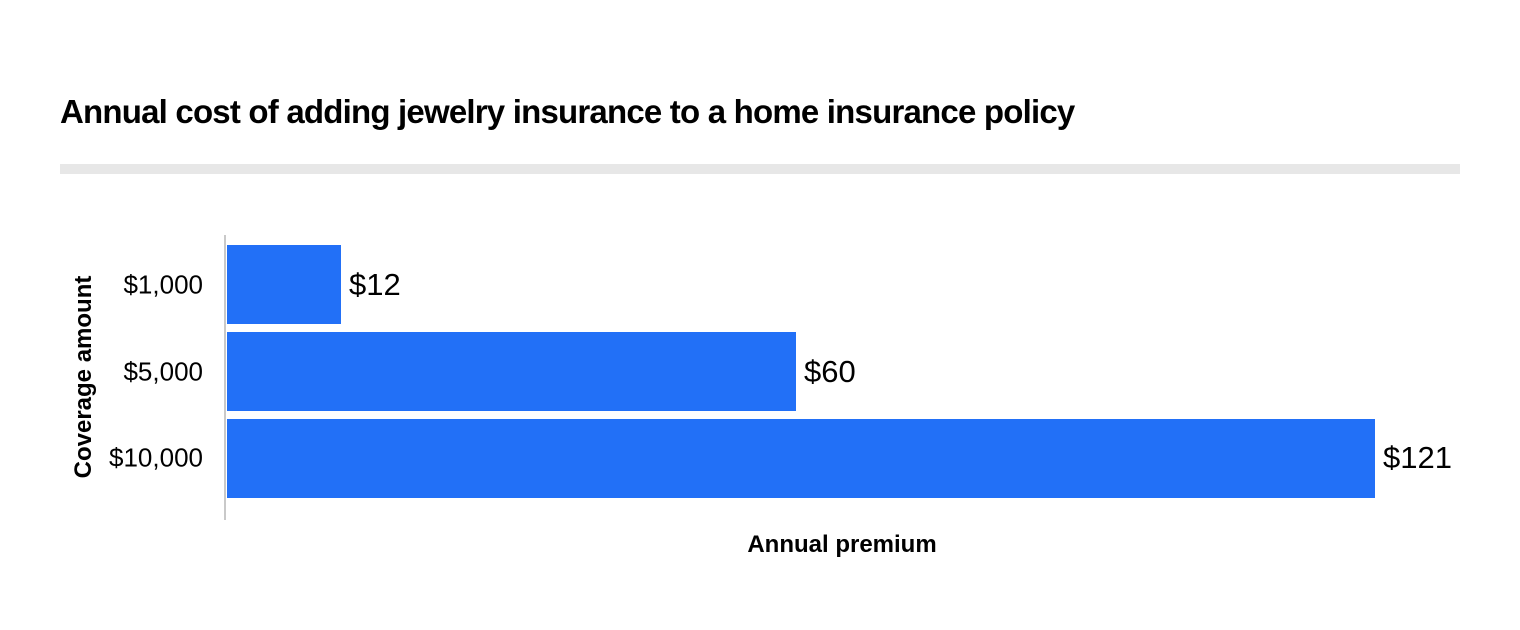 The width and height of the screenshot is (1520, 630). What do you see at coordinates (1417, 457) in the screenshot?
I see `value-label-10000: $121` at bounding box center [1417, 457].